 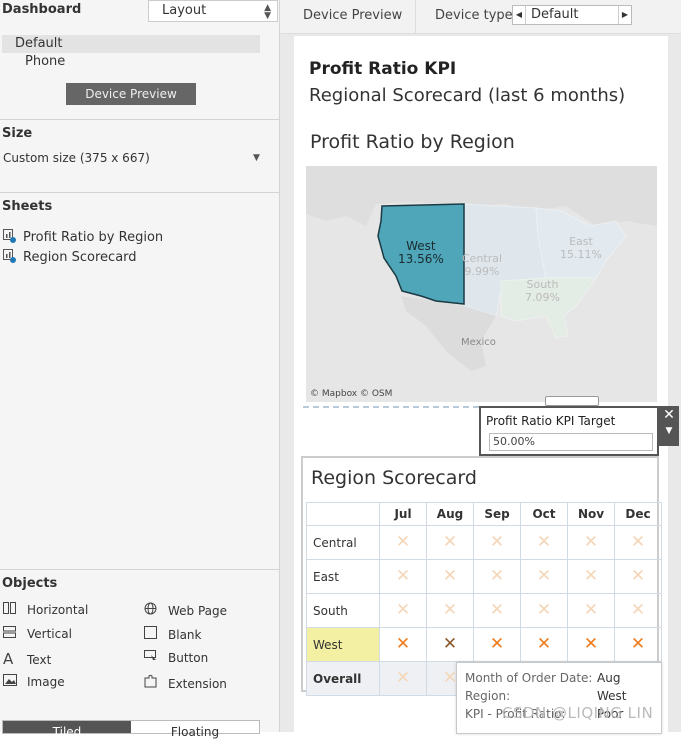 What do you see at coordinates (45, 61) in the screenshot?
I see `device-item-phone: Phone` at bounding box center [45, 61].